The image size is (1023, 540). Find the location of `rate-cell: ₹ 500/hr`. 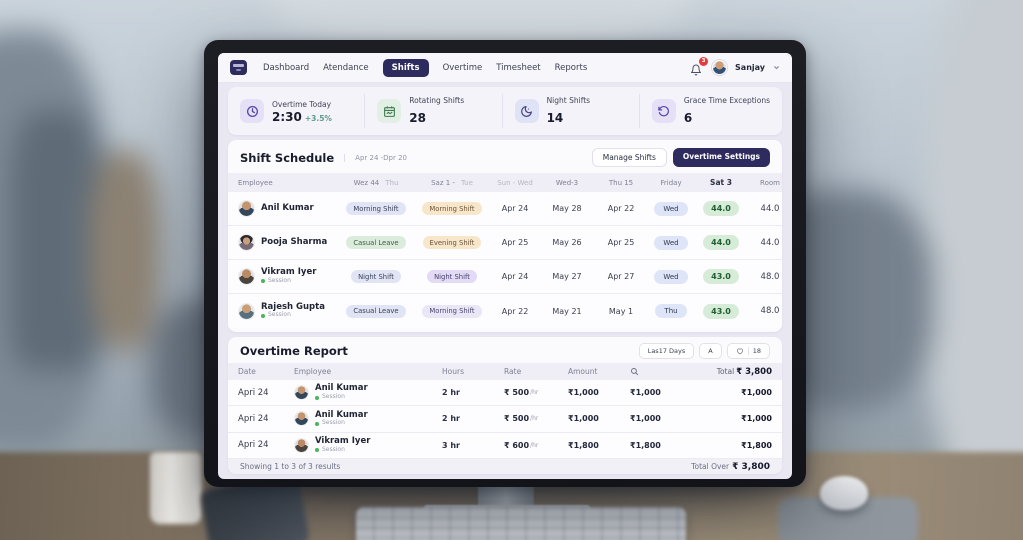

rate-cell: ₹ 500/hr is located at coordinates (521, 419).